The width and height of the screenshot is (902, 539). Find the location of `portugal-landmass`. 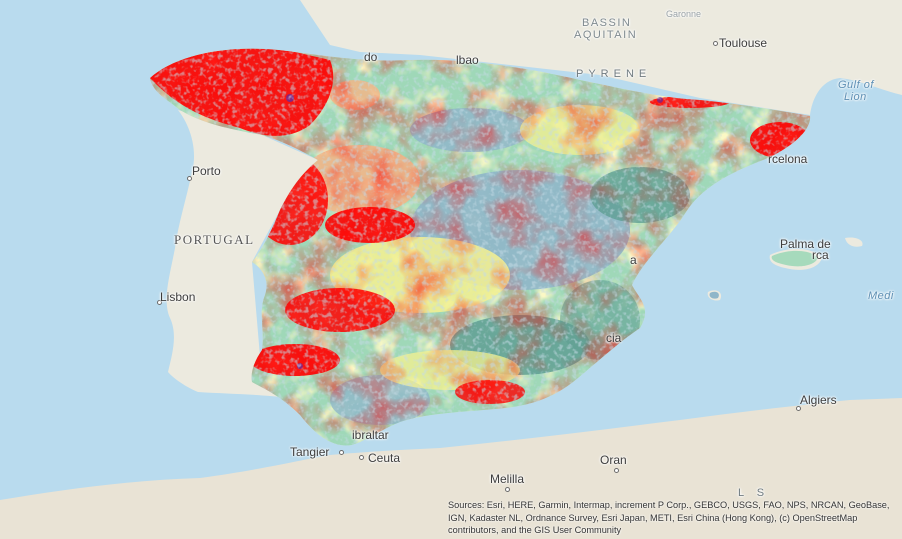

portugal-landmass is located at coordinates (242, 262).